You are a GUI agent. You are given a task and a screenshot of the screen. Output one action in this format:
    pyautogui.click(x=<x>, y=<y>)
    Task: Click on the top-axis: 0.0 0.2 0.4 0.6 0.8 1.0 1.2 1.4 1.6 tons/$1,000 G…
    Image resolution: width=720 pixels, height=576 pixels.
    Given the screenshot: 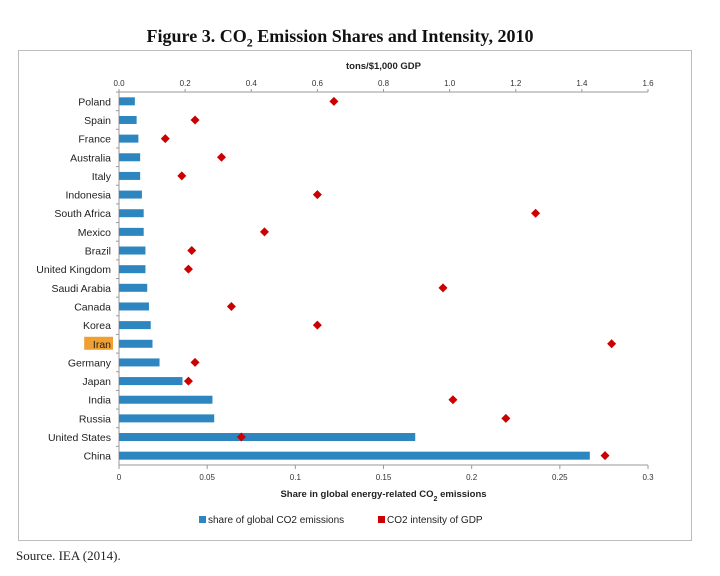 What is the action you would take?
    pyautogui.click(x=383, y=76)
    